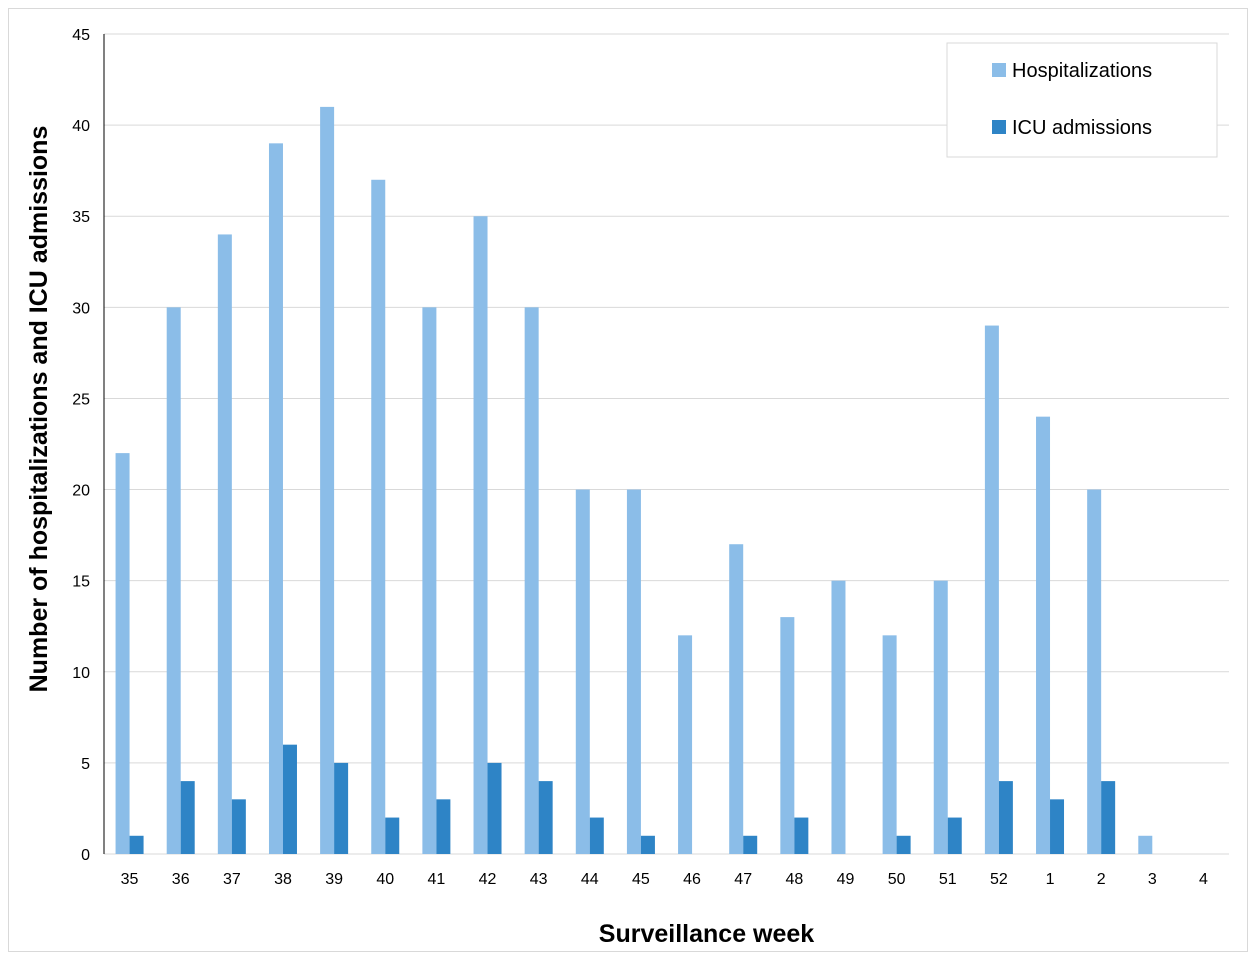 The image size is (1252, 956). What do you see at coordinates (707, 934) in the screenshot?
I see `x-axis-title: Surveillance week` at bounding box center [707, 934].